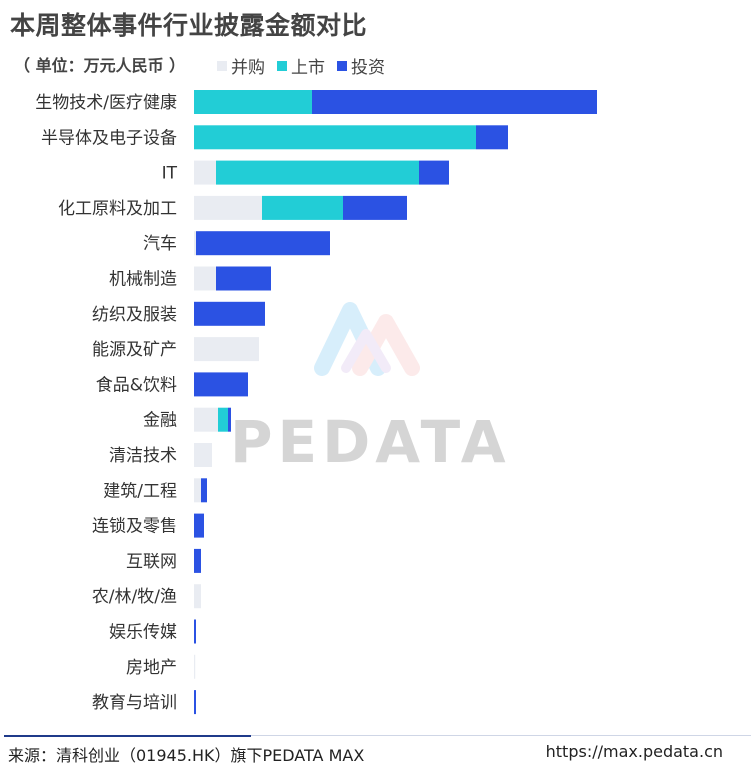  What do you see at coordinates (282, 65) in the screenshot?
I see `legend-swatch-listing` at bounding box center [282, 65].